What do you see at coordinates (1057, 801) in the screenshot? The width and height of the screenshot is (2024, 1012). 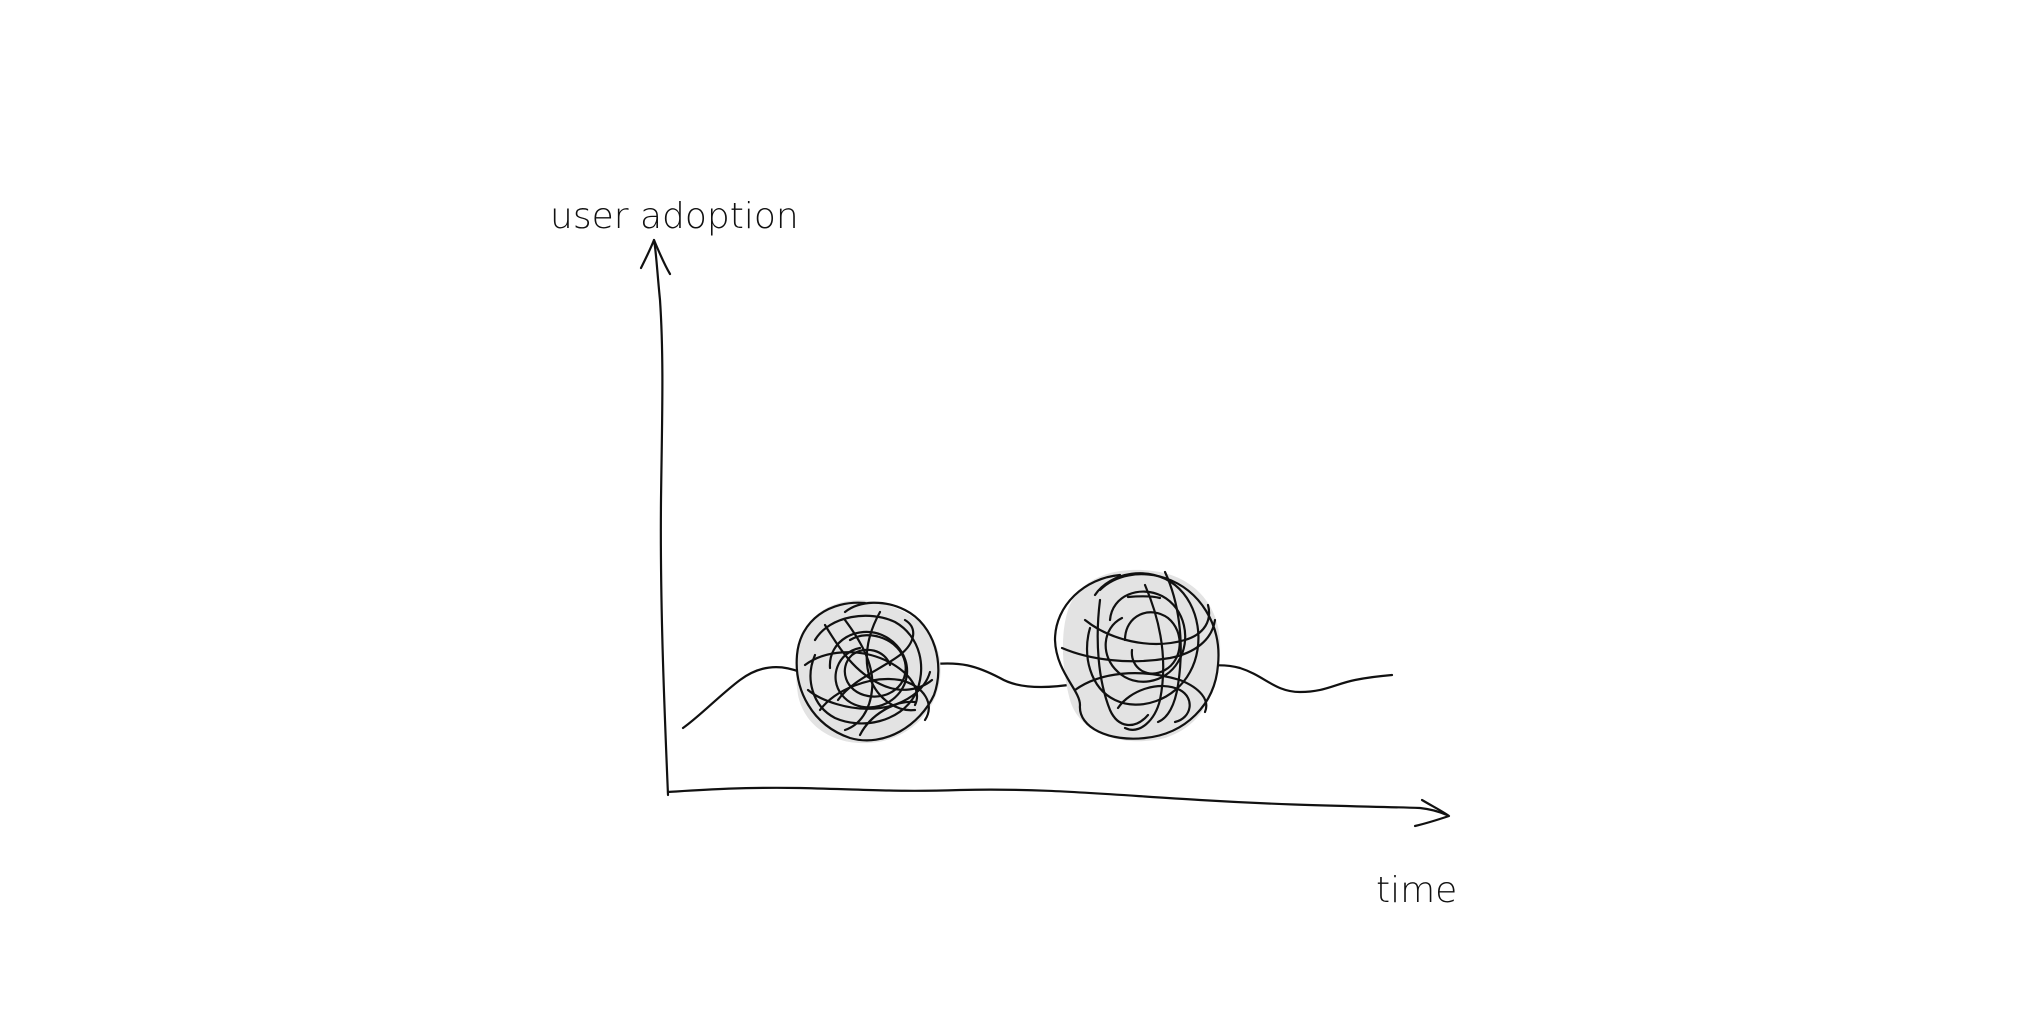 I see `x-axis-line` at bounding box center [1057, 801].